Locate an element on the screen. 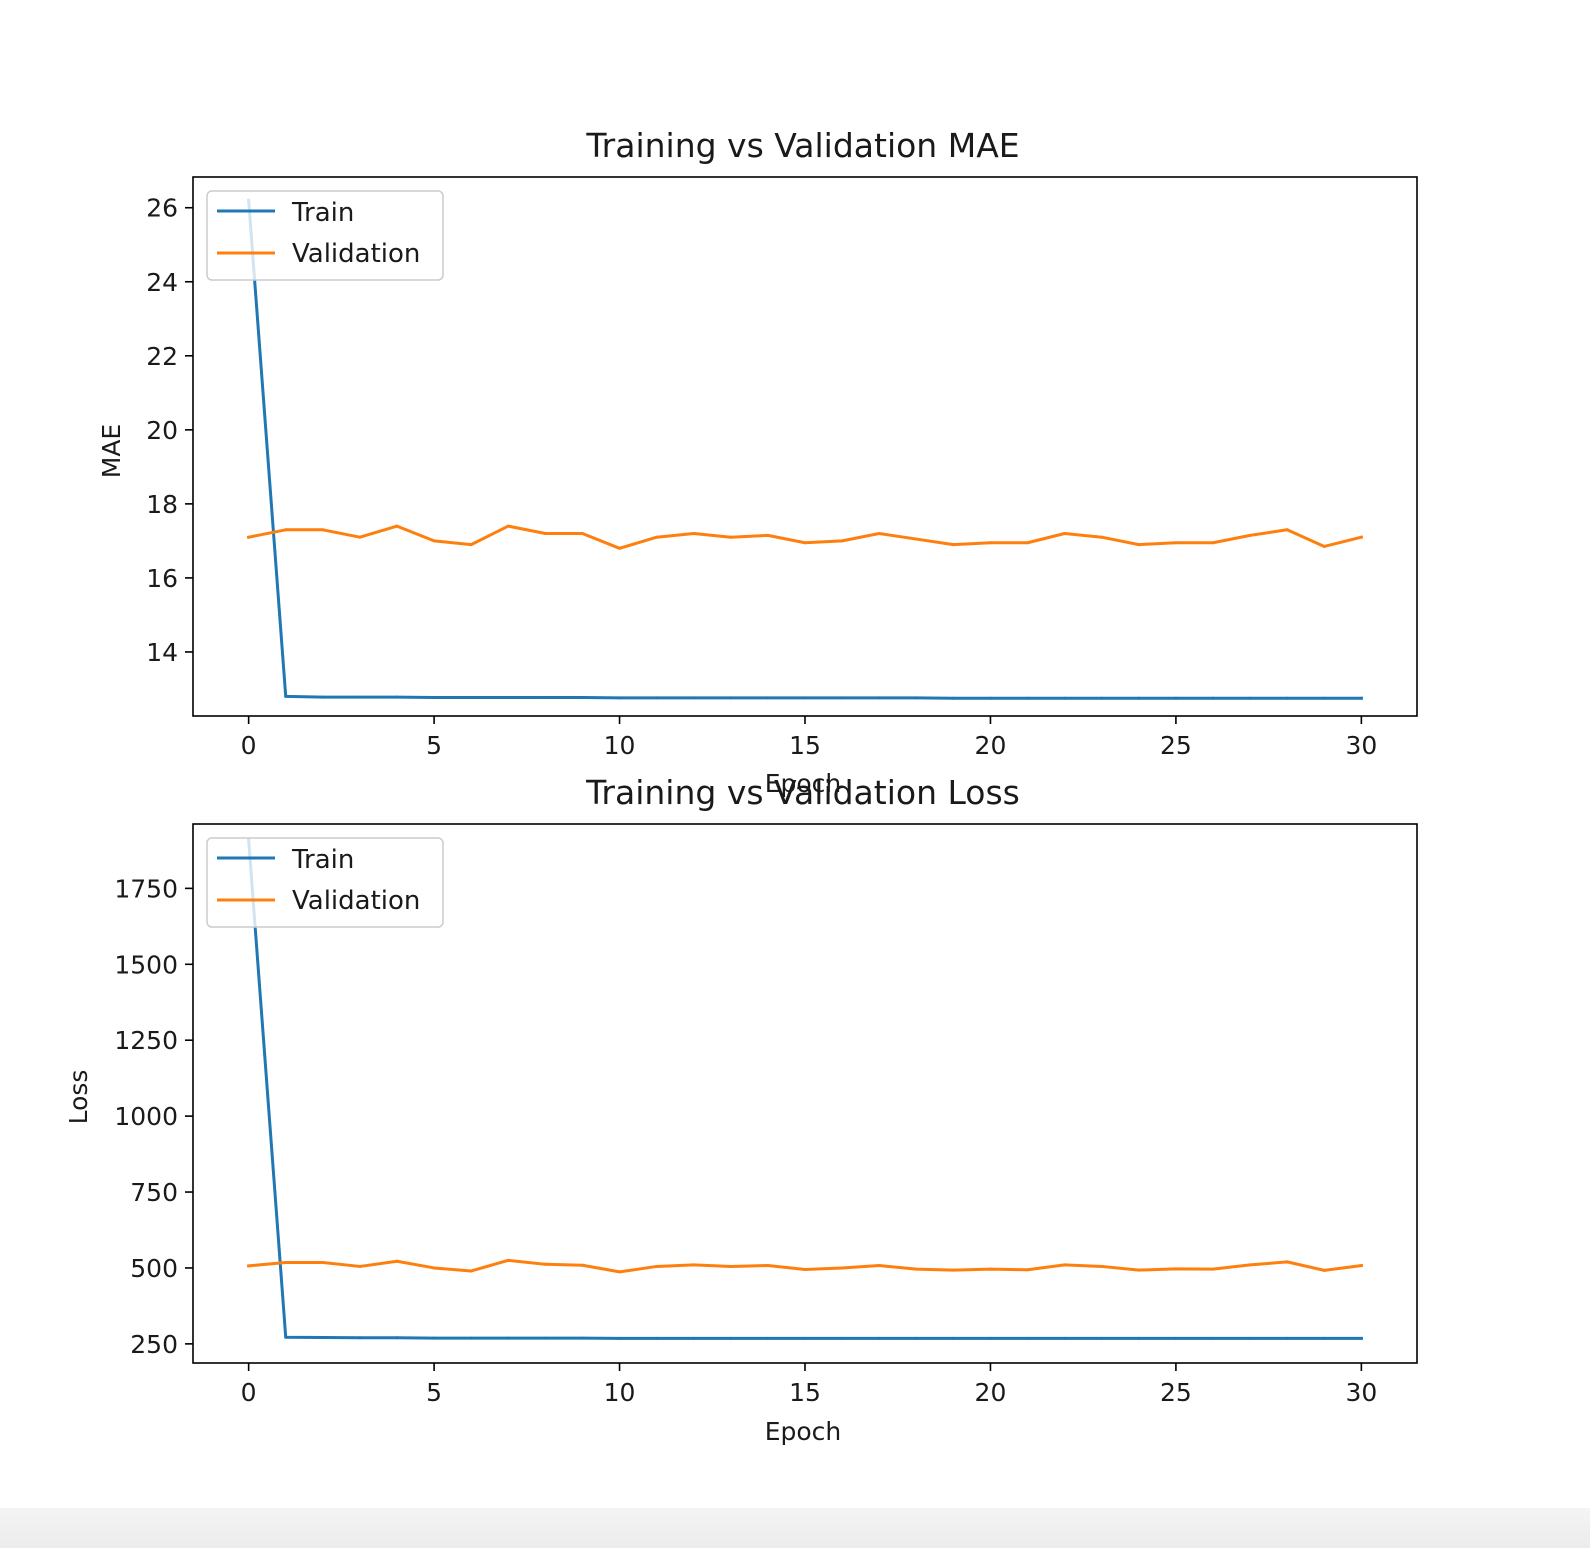 The image size is (1590, 1548). loss-y-ticks: 250 500 750 1000 1250 1500 1750 is located at coordinates (153, 1116).